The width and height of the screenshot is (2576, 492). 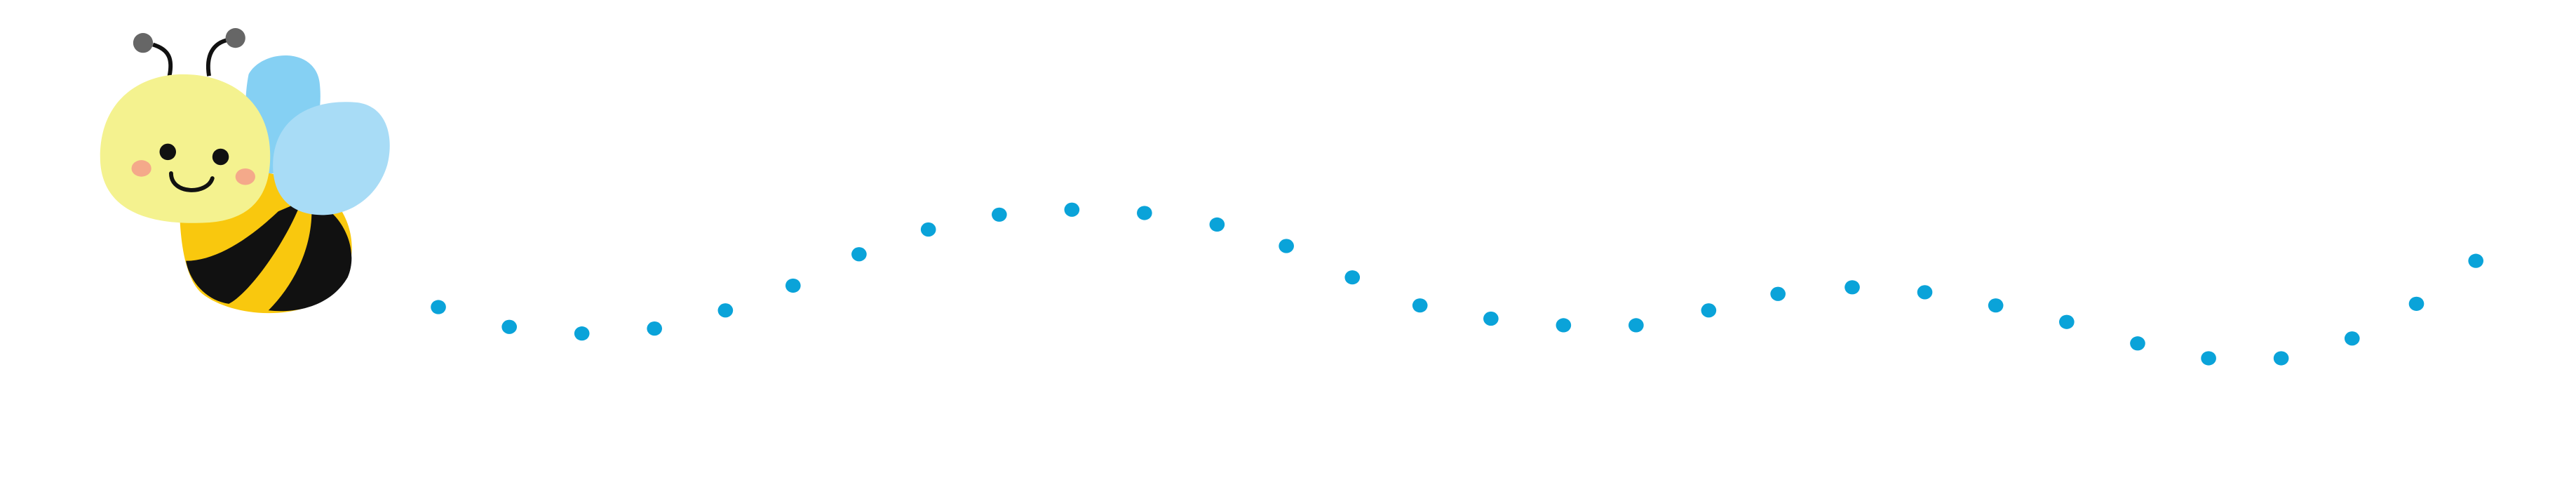 I want to click on bee, so click(x=245, y=170).